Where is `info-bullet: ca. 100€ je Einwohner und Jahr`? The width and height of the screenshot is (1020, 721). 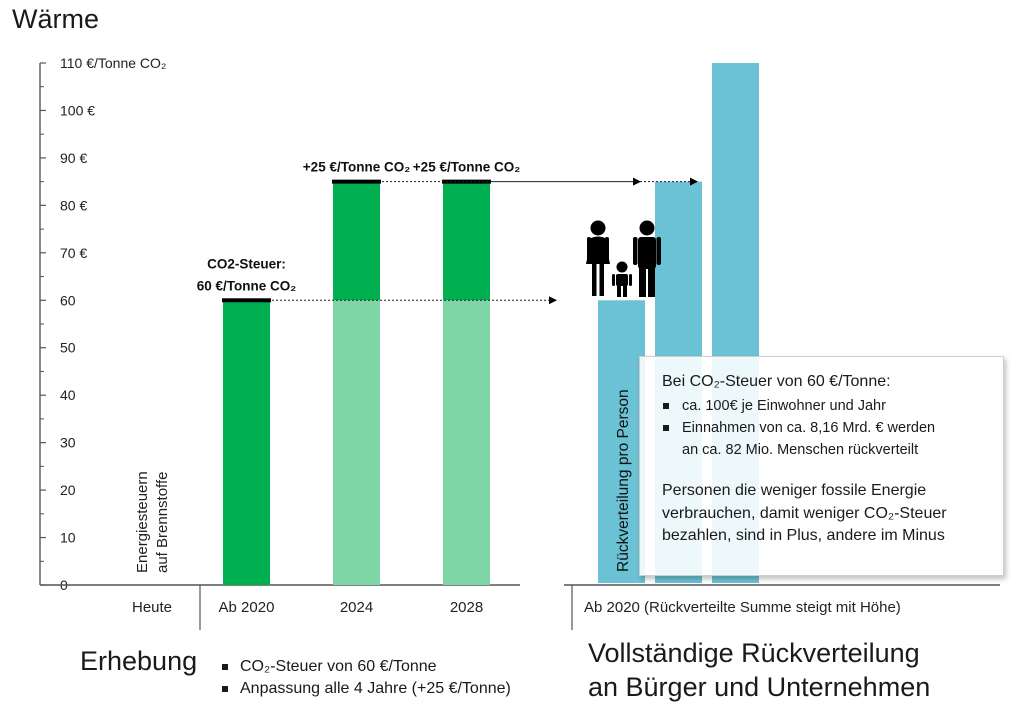 info-bullet: ca. 100€ je Einwohner und Jahr is located at coordinates (826, 406).